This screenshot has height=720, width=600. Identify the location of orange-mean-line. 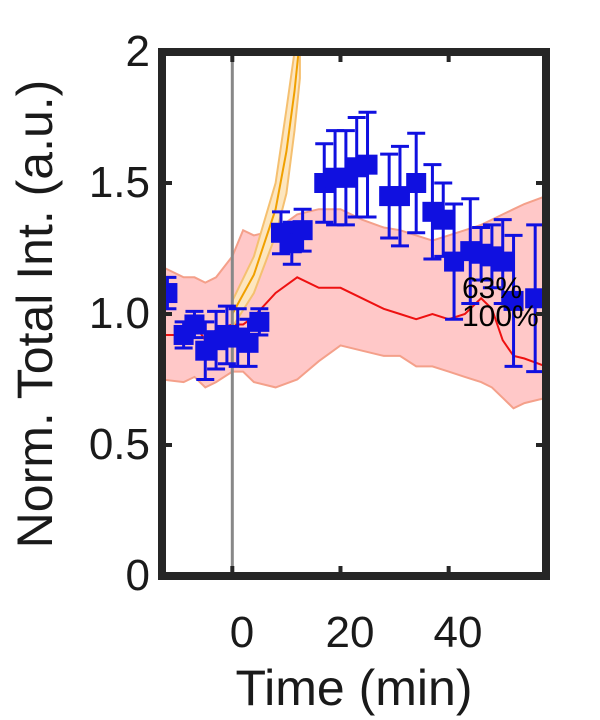
(265, 183).